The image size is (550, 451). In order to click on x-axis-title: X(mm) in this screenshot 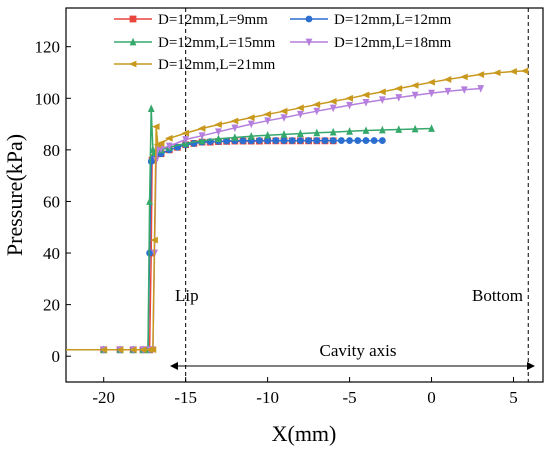, I will do `click(304, 433)`.